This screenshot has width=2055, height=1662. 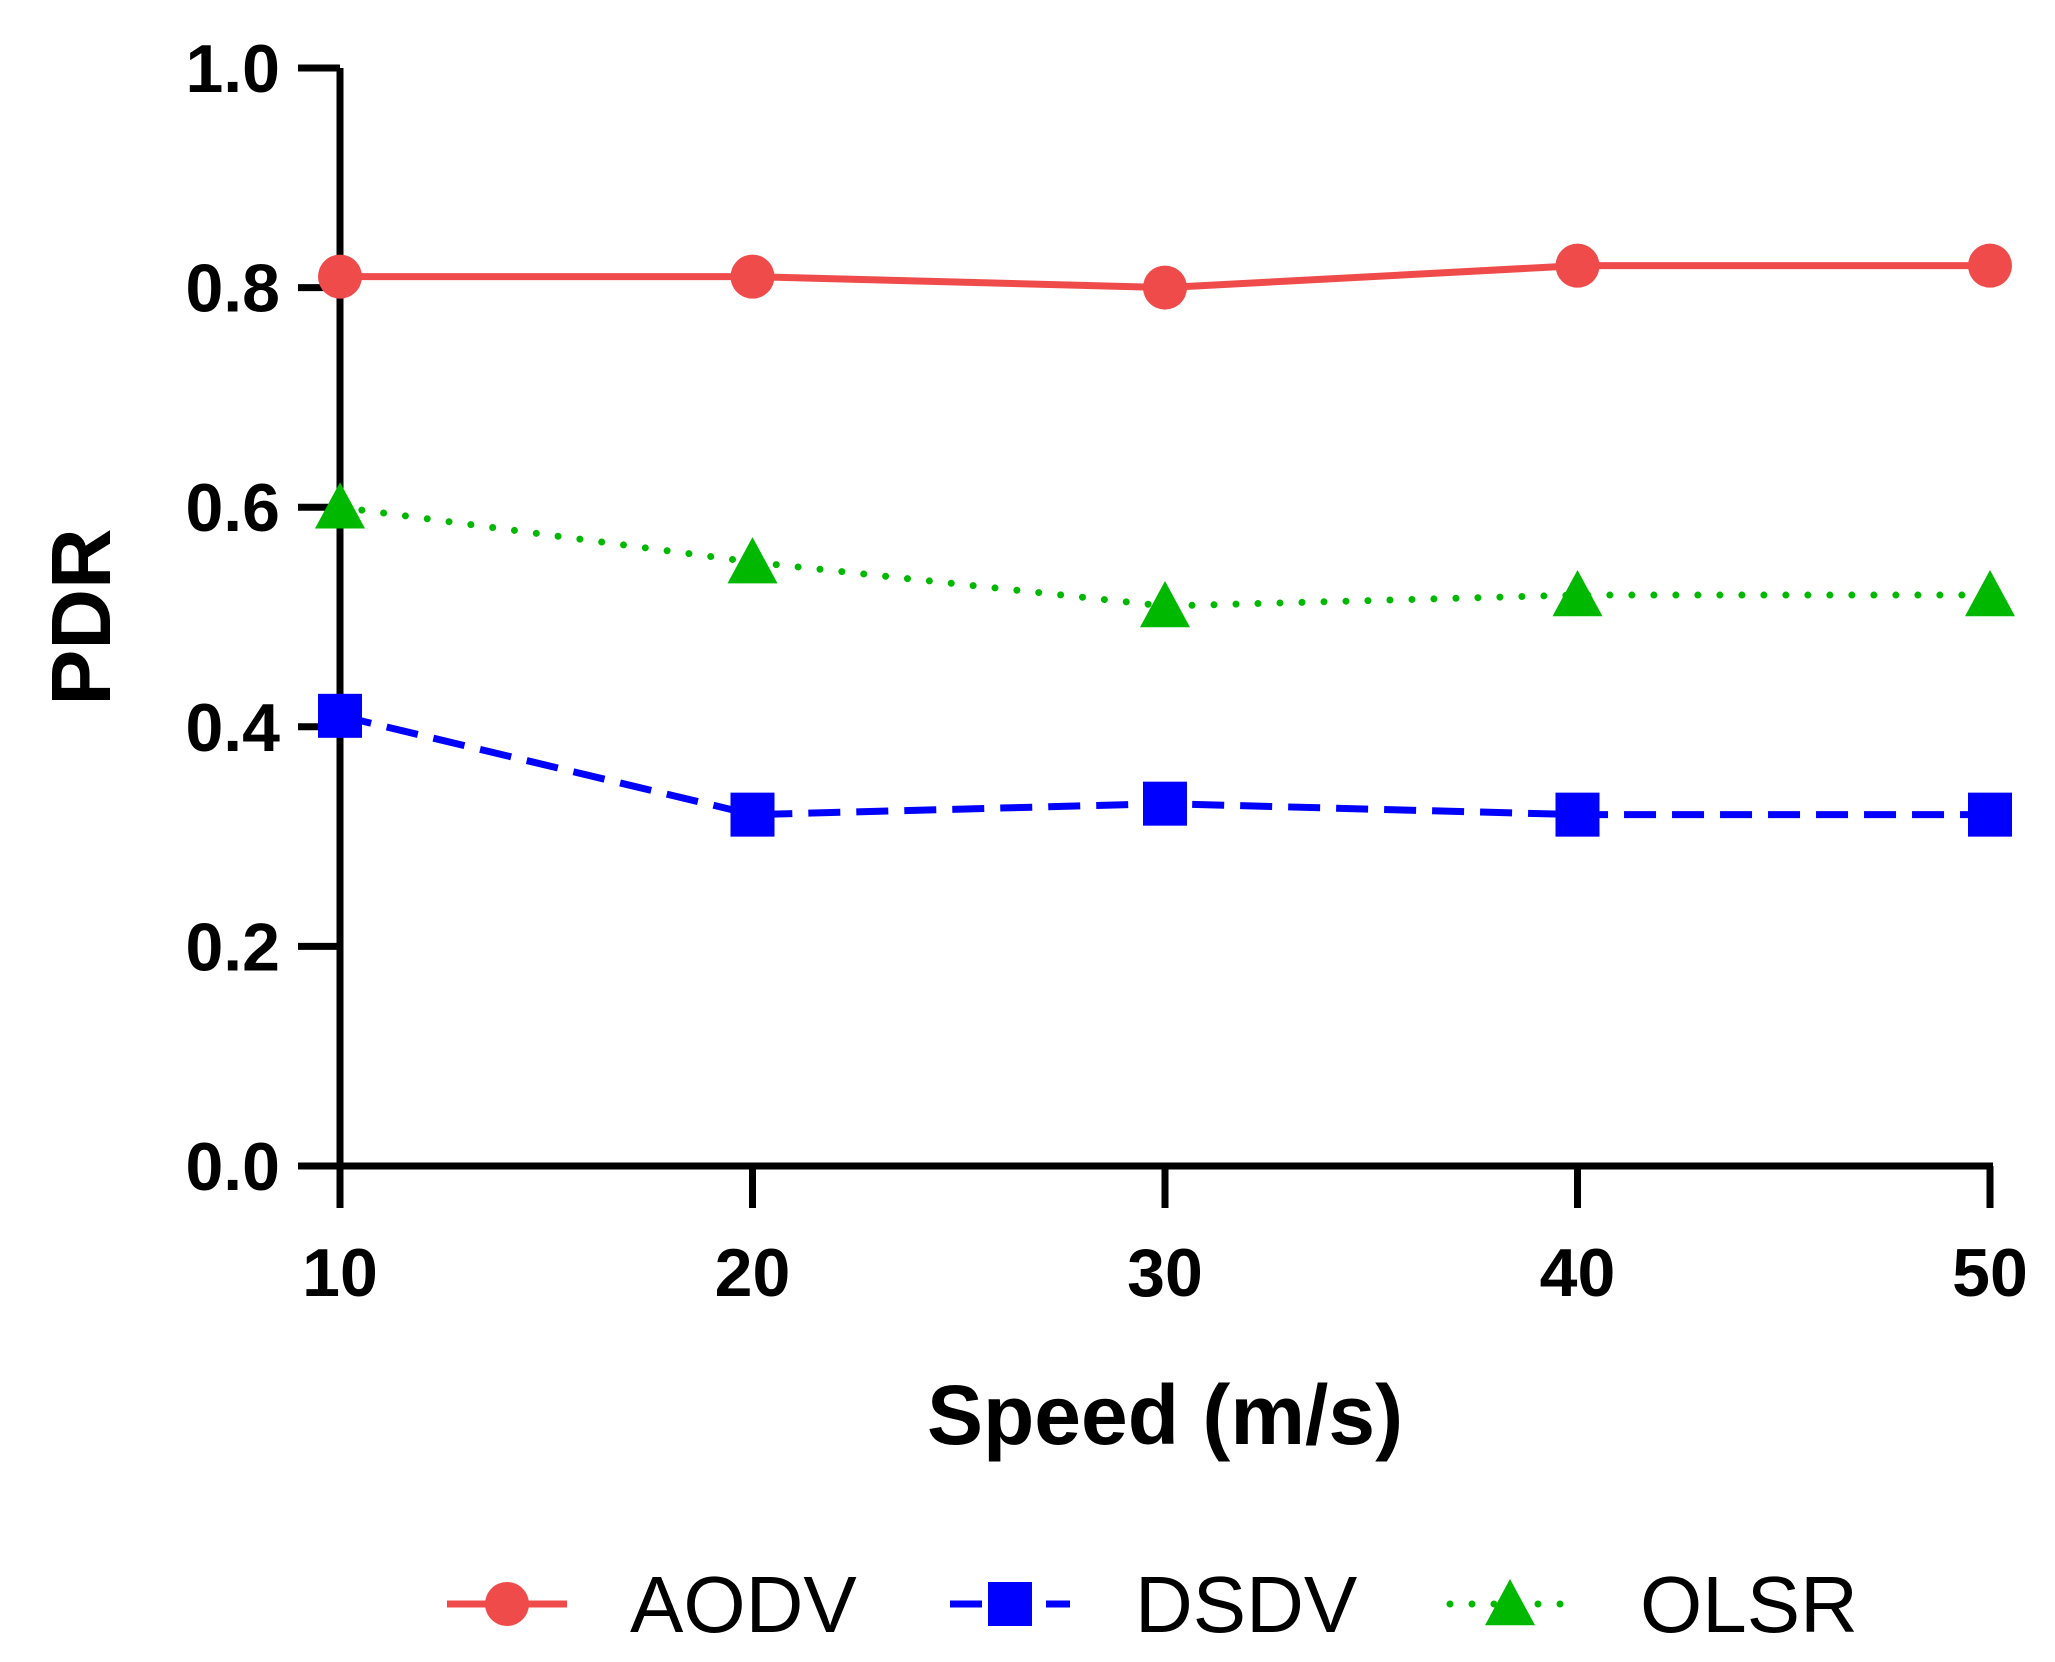 I want to click on series-olsr, so click(x=1165, y=555).